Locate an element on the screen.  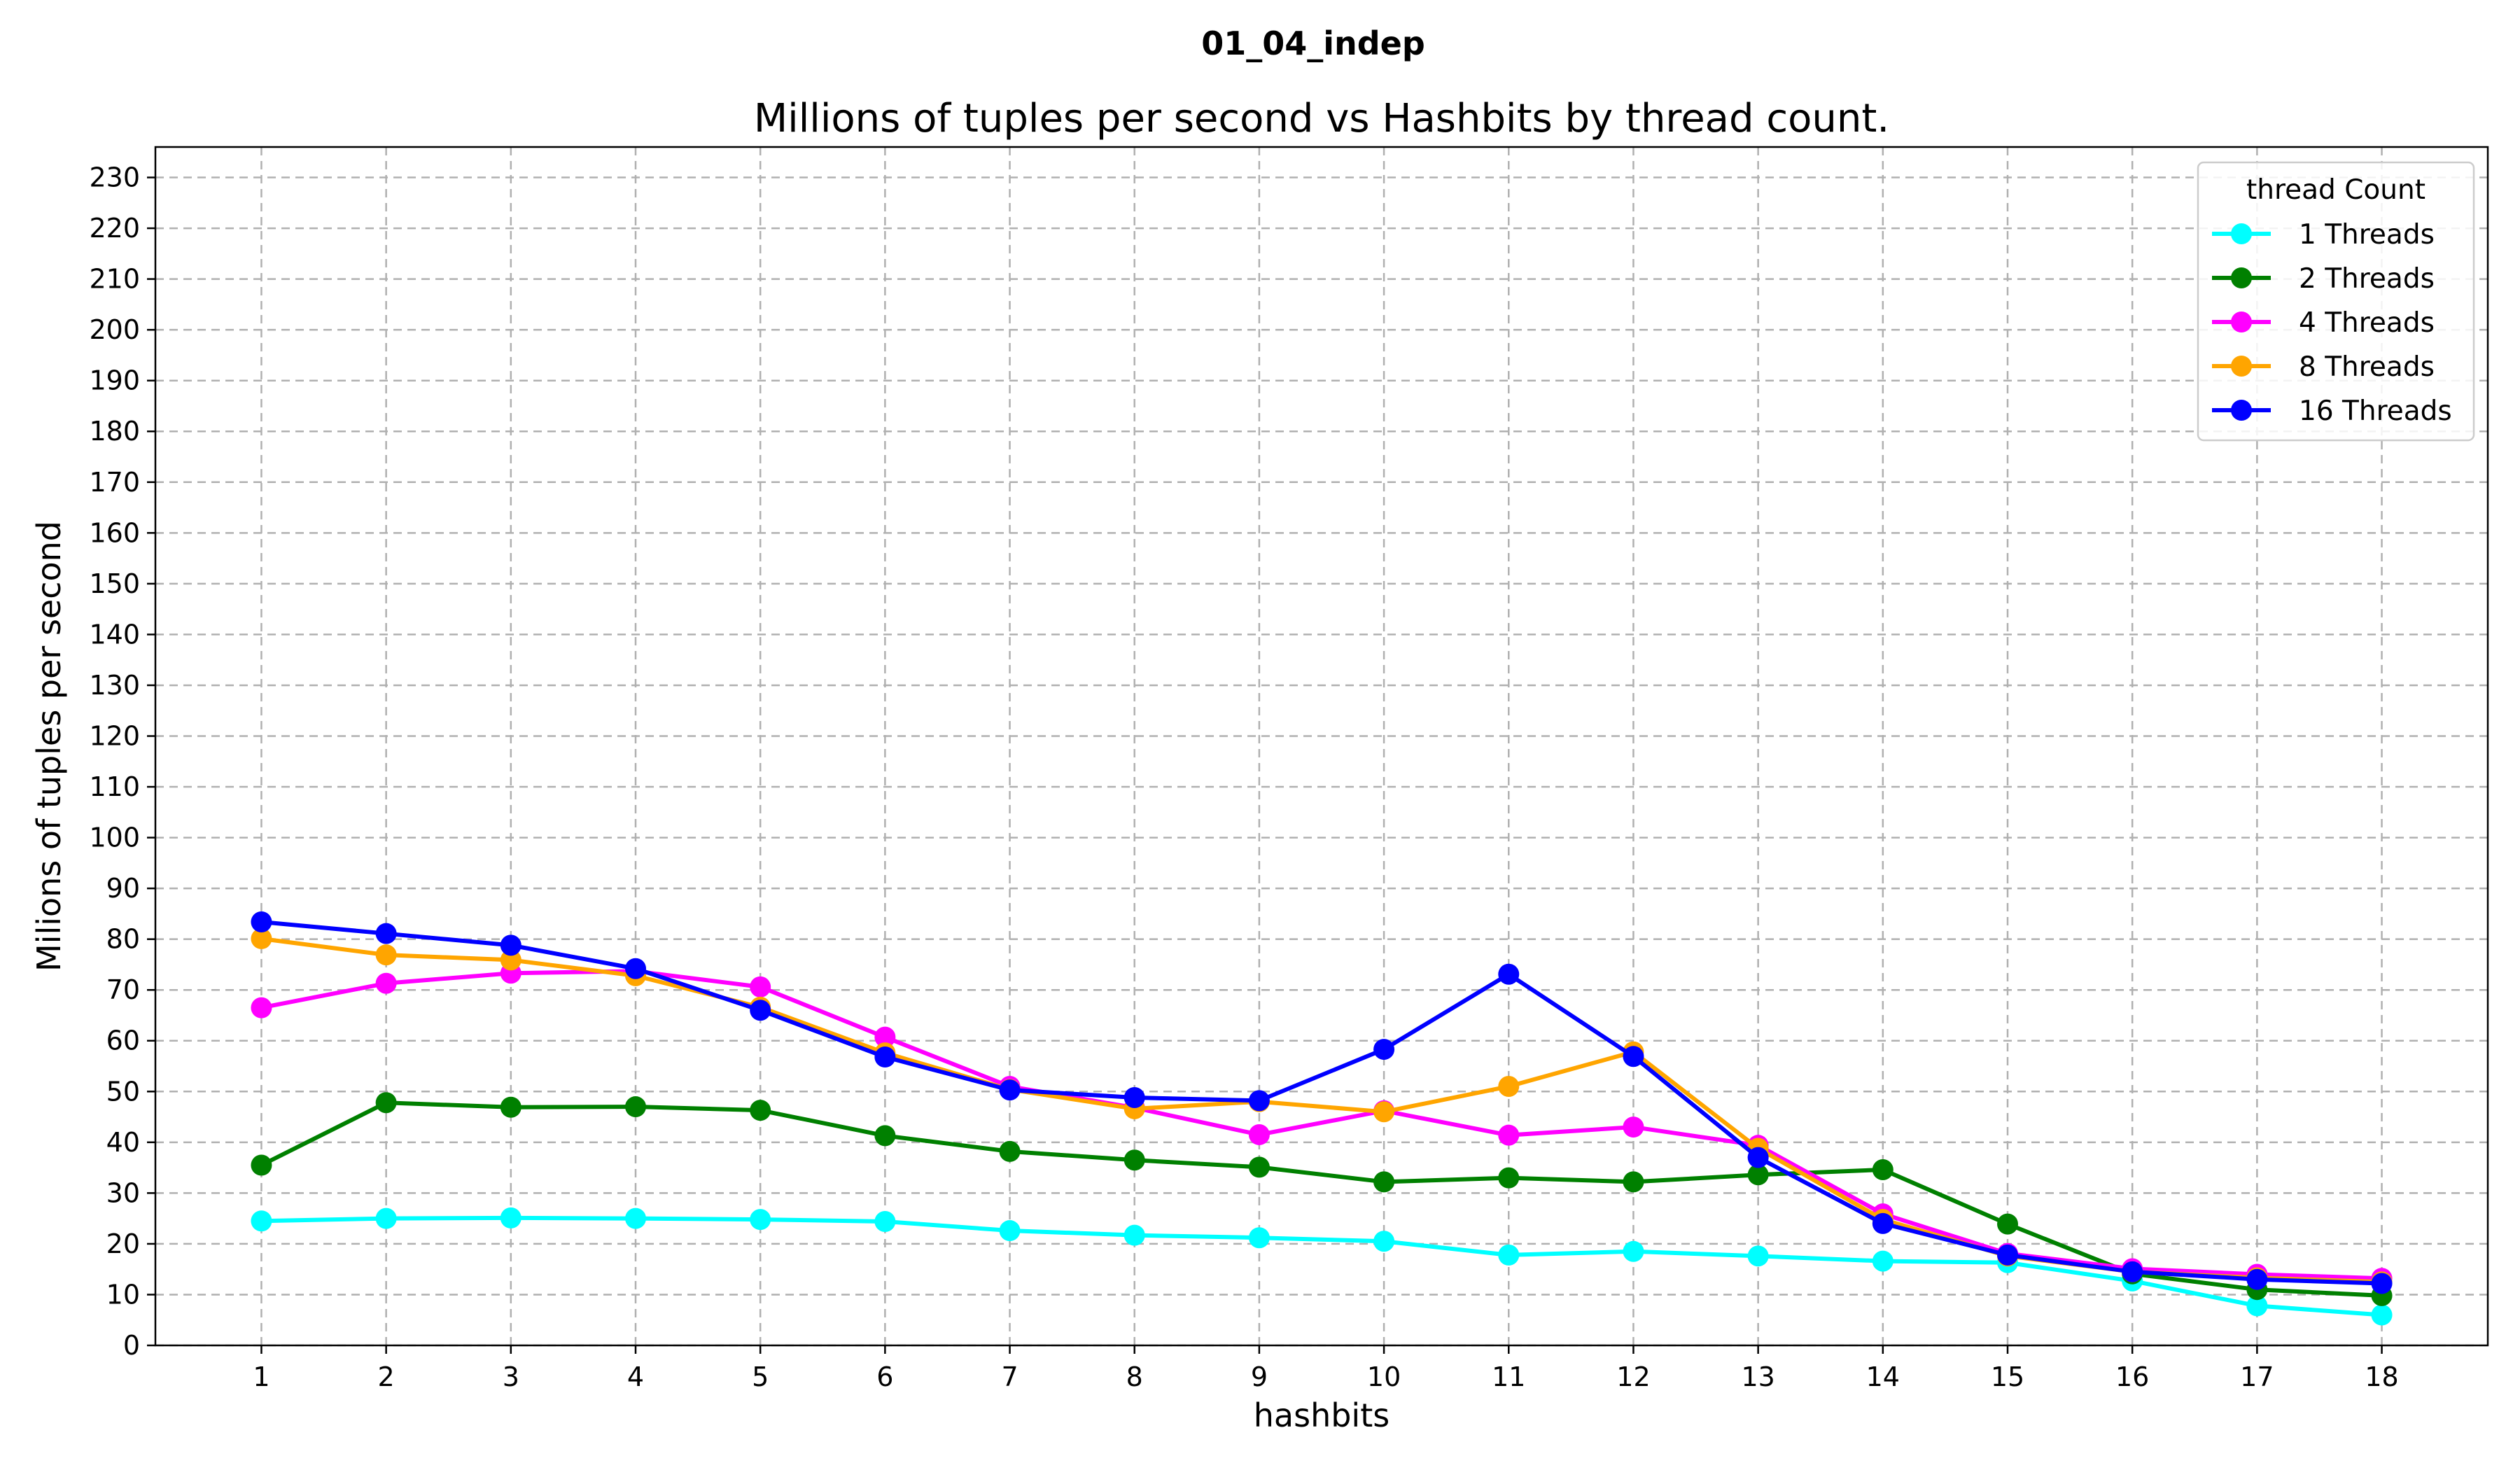
legend-item: 4 Threads is located at coordinates (2323, 323).